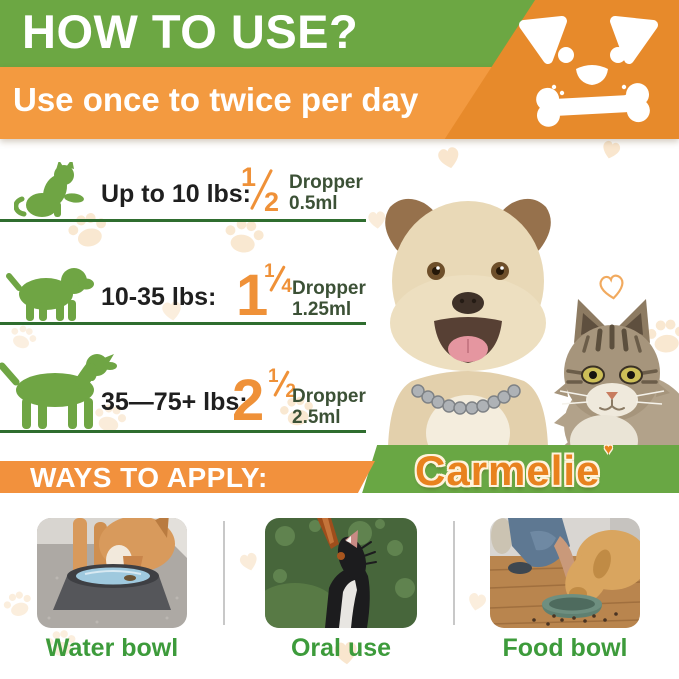 The height and width of the screenshot is (679, 679). I want to click on brand-banner, so click(520, 469).